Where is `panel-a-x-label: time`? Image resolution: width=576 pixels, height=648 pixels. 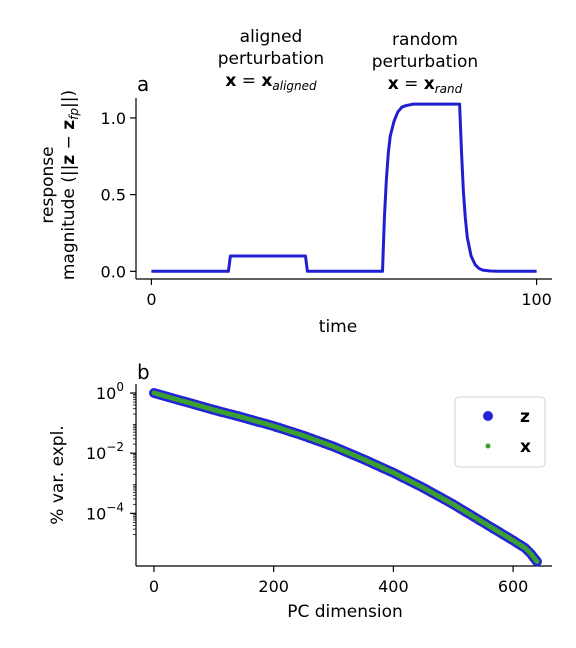
panel-a-x-label: time is located at coordinates (338, 327).